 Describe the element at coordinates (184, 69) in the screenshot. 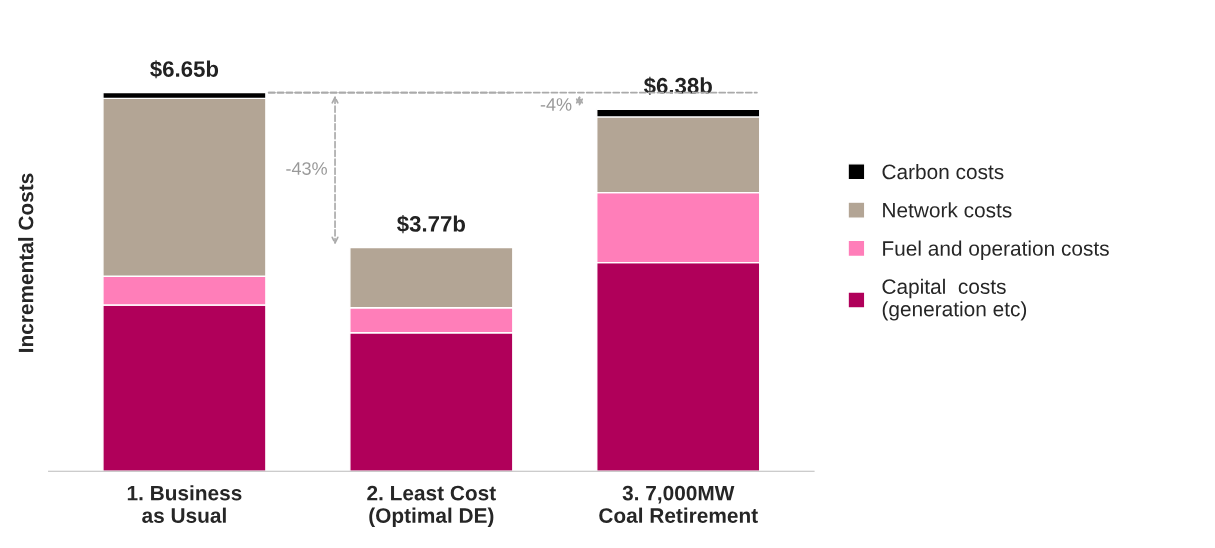

I see `annotation: $6.65b` at that location.